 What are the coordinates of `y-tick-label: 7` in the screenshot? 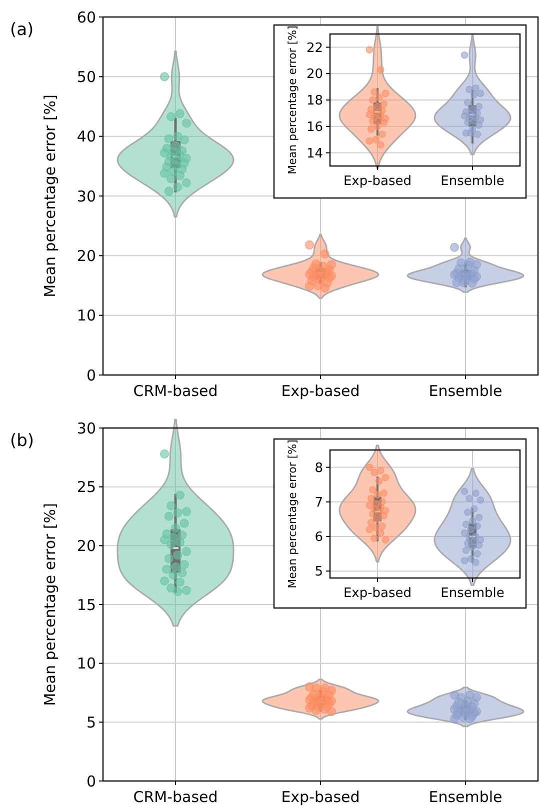 It's located at (318, 502).